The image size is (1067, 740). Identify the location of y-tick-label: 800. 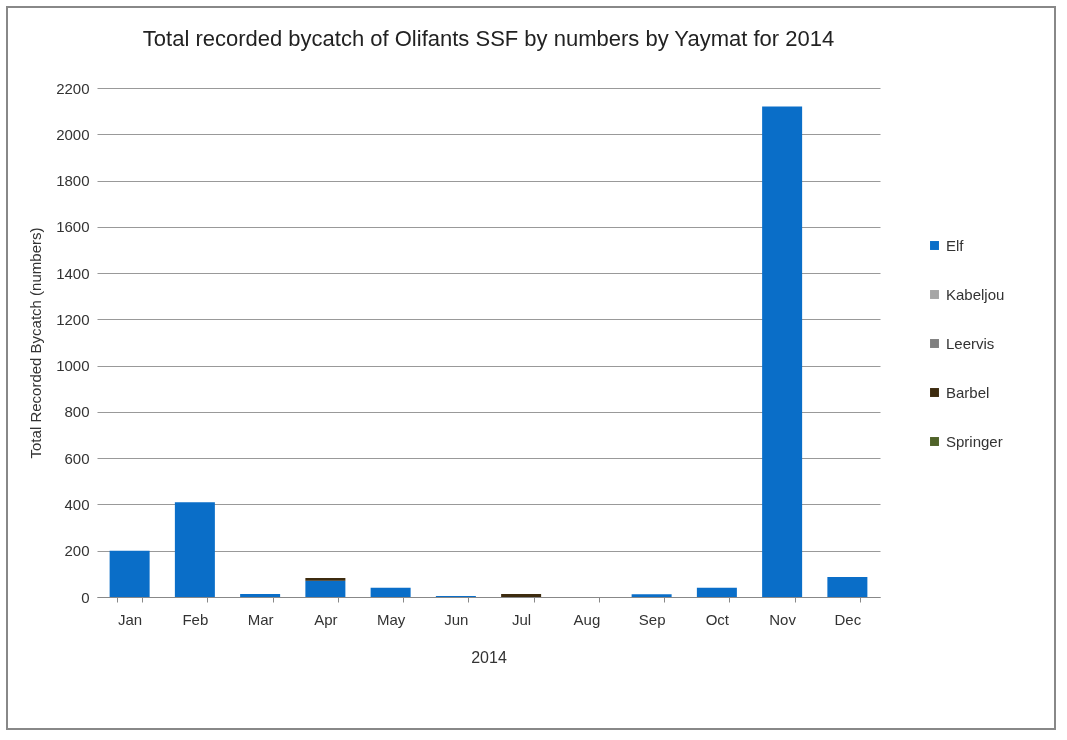
(77, 412).